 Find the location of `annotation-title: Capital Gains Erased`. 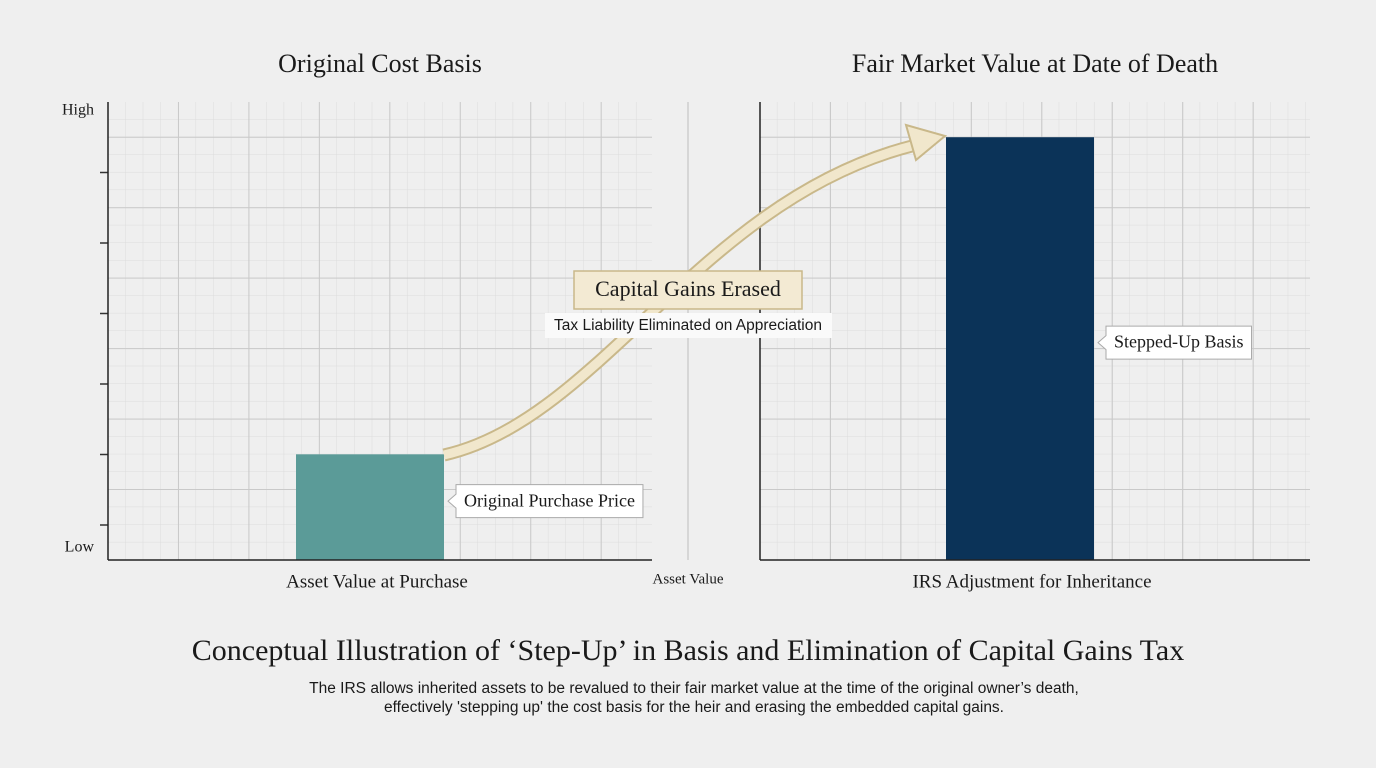

annotation-title: Capital Gains Erased is located at coordinates (688, 288).